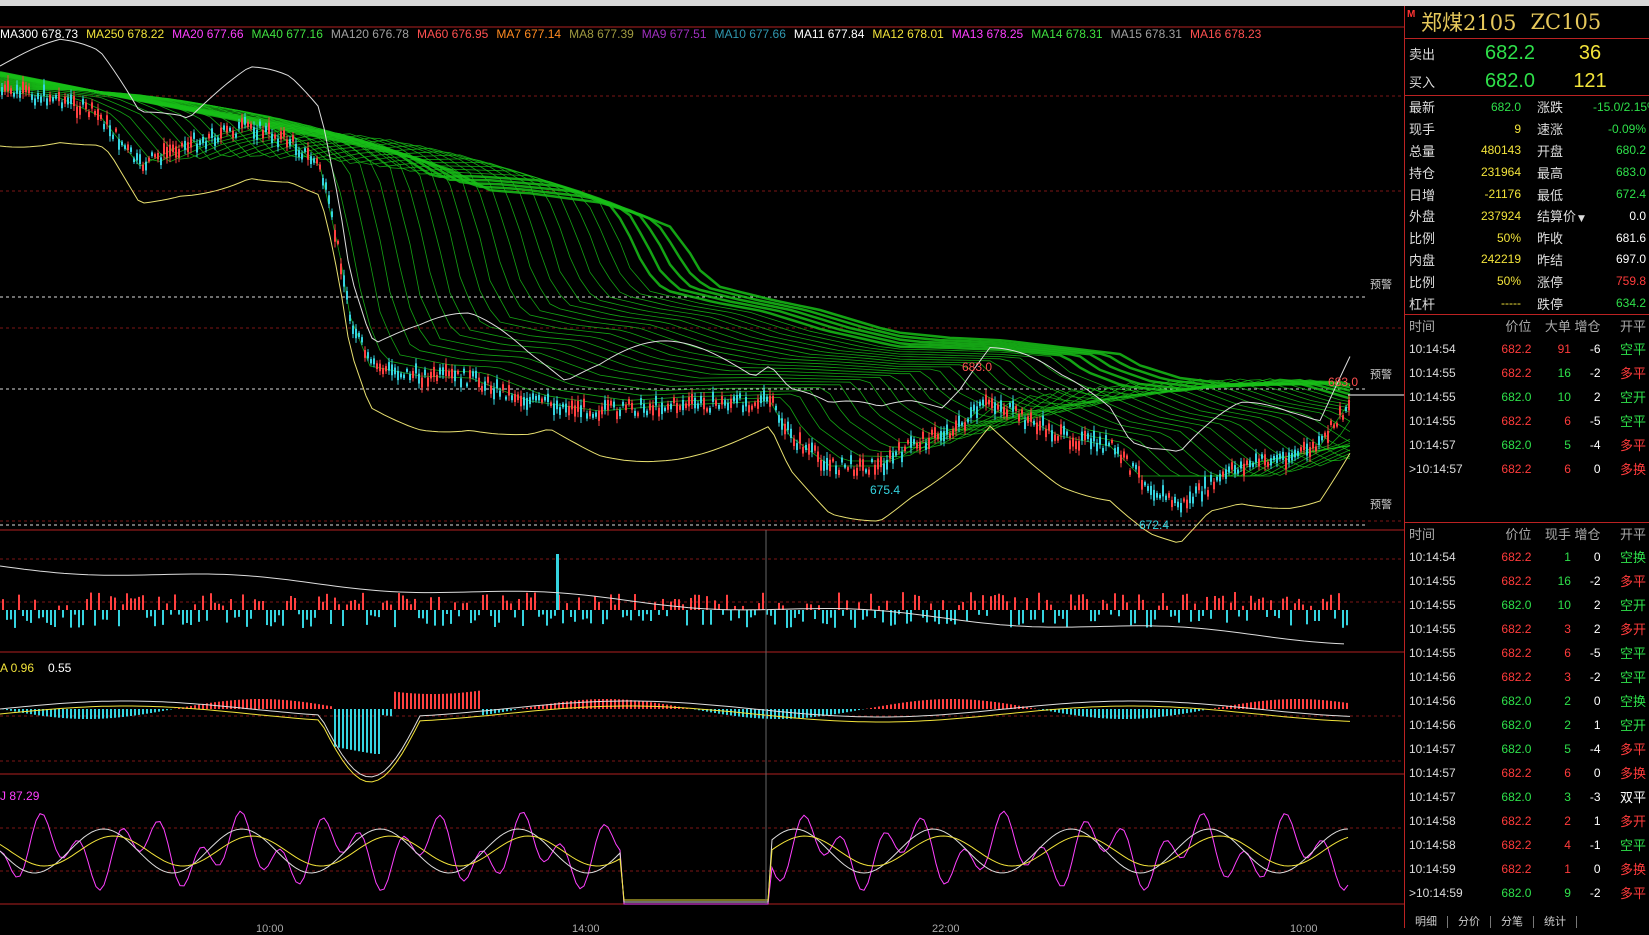 The height and width of the screenshot is (935, 1649). I want to click on bid-row: 买入 682.0 121, so click(1527, 81).